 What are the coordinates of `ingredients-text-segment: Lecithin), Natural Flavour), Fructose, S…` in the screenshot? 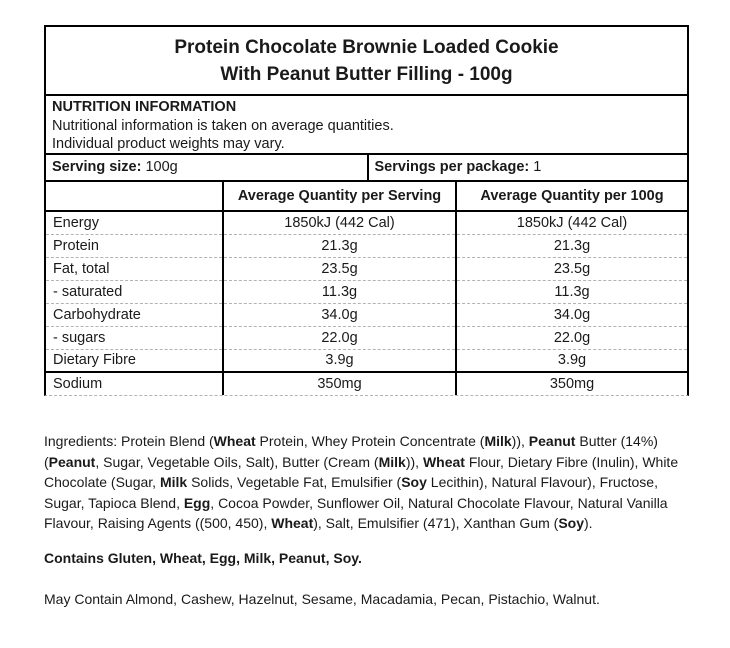 It's located at (351, 492).